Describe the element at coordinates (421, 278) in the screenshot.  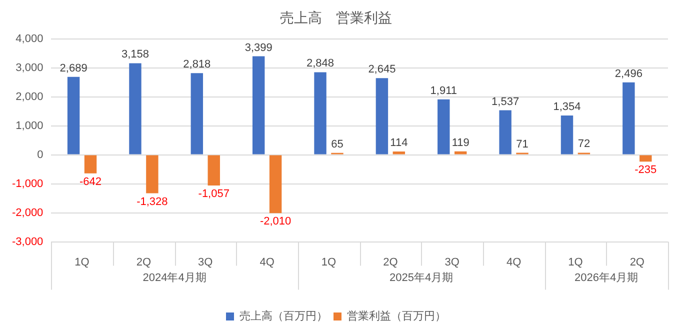
I see `text: 2025年4月期` at that location.